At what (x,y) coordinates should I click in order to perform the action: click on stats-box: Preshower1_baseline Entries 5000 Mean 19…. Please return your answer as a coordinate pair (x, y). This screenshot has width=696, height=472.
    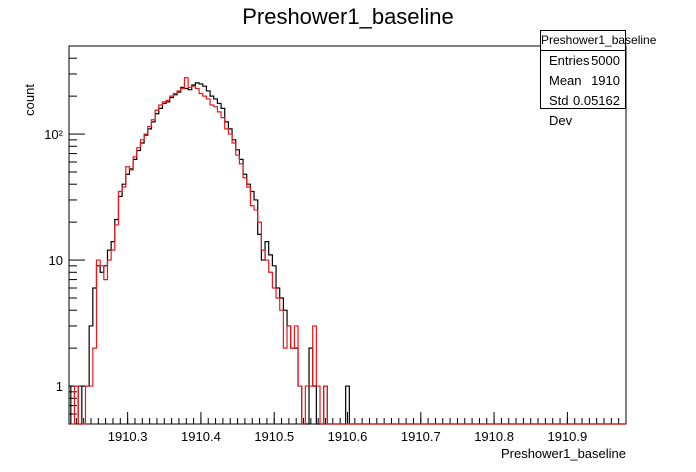
    Looking at the image, I should click on (598, 79).